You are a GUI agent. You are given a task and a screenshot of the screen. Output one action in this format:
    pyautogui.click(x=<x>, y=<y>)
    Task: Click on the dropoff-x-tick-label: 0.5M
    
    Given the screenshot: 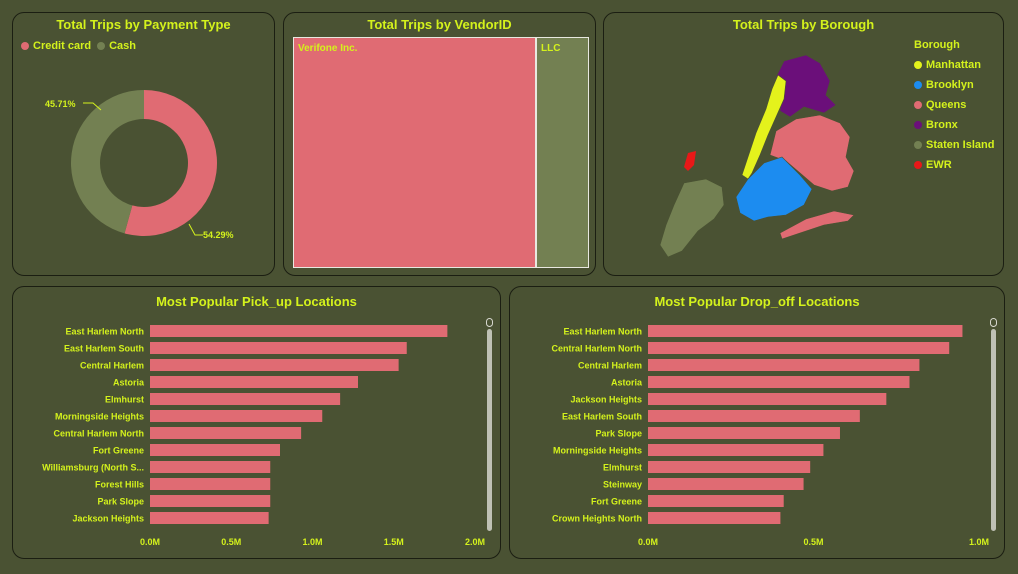 What is the action you would take?
    pyautogui.click(x=813, y=542)
    